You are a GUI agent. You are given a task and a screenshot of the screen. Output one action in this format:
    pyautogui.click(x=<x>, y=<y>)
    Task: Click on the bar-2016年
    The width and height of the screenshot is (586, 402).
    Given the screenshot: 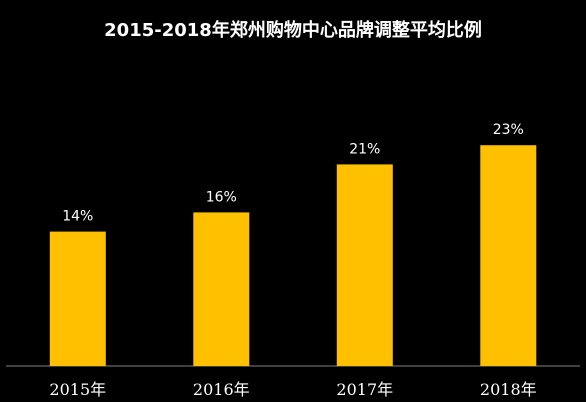 What is the action you would take?
    pyautogui.click(x=221, y=289)
    